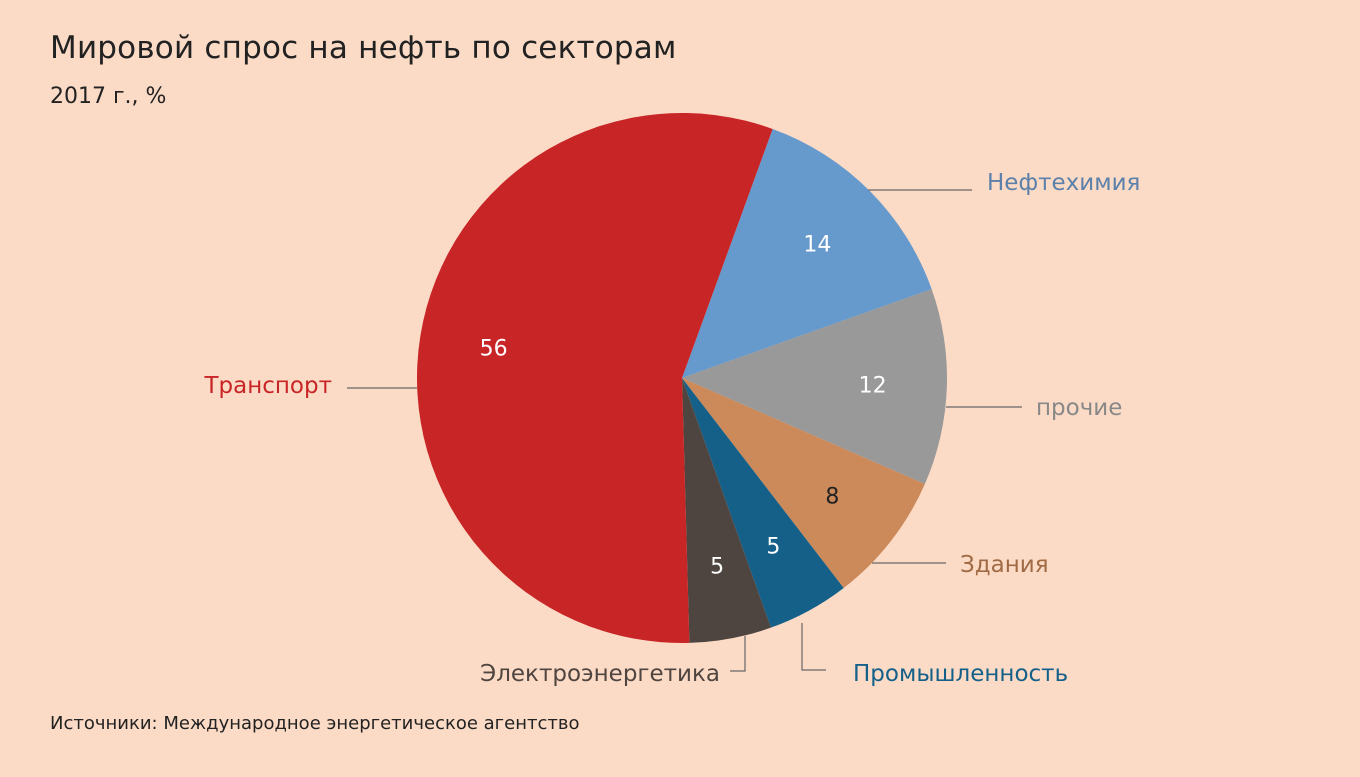 The width and height of the screenshot is (1360, 777). I want to click on pie-slice-industry, so click(763, 503).